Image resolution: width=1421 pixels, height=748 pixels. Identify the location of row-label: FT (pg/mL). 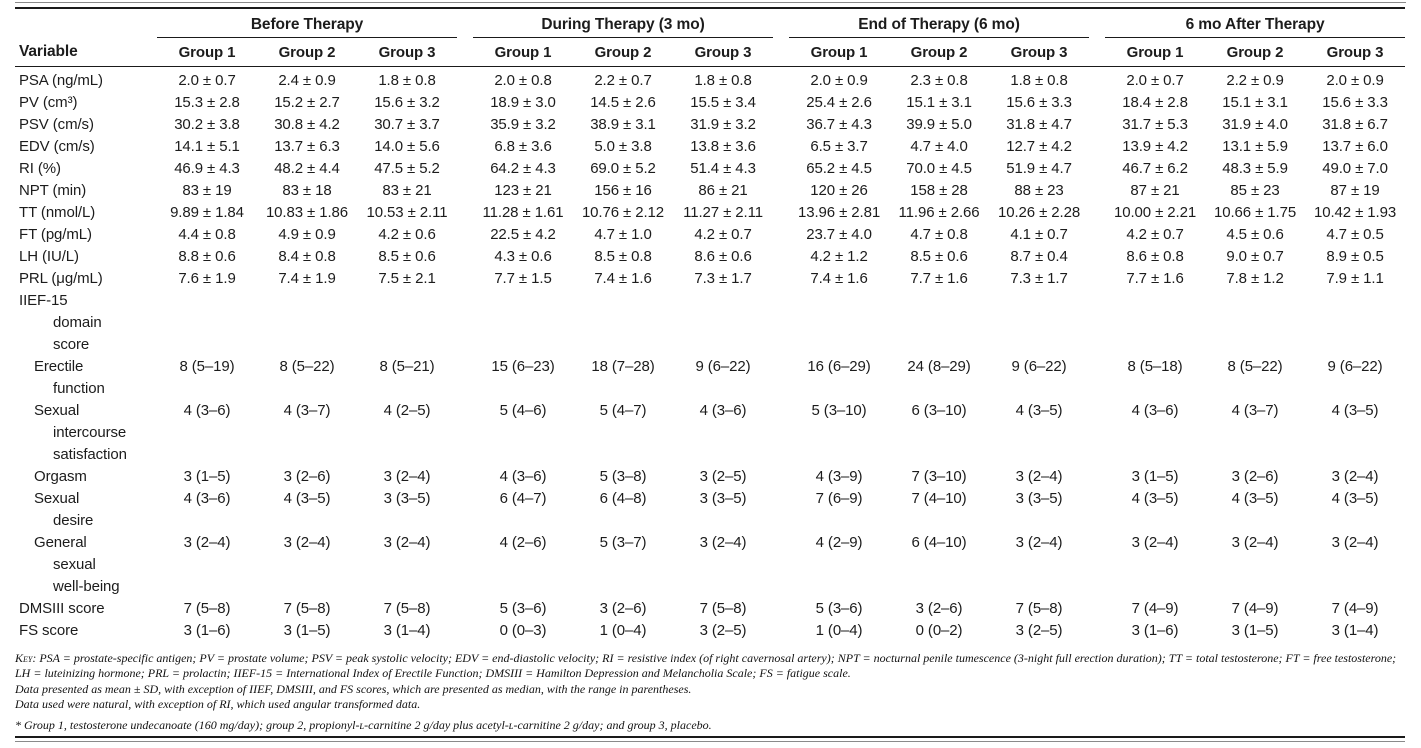
(55, 234).